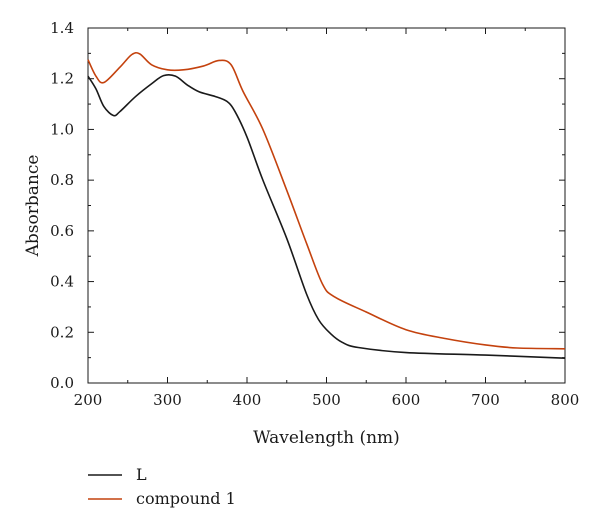 Image resolution: width=600 pixels, height=532 pixels. I want to click on y-tick-label: 1.0, so click(62, 129).